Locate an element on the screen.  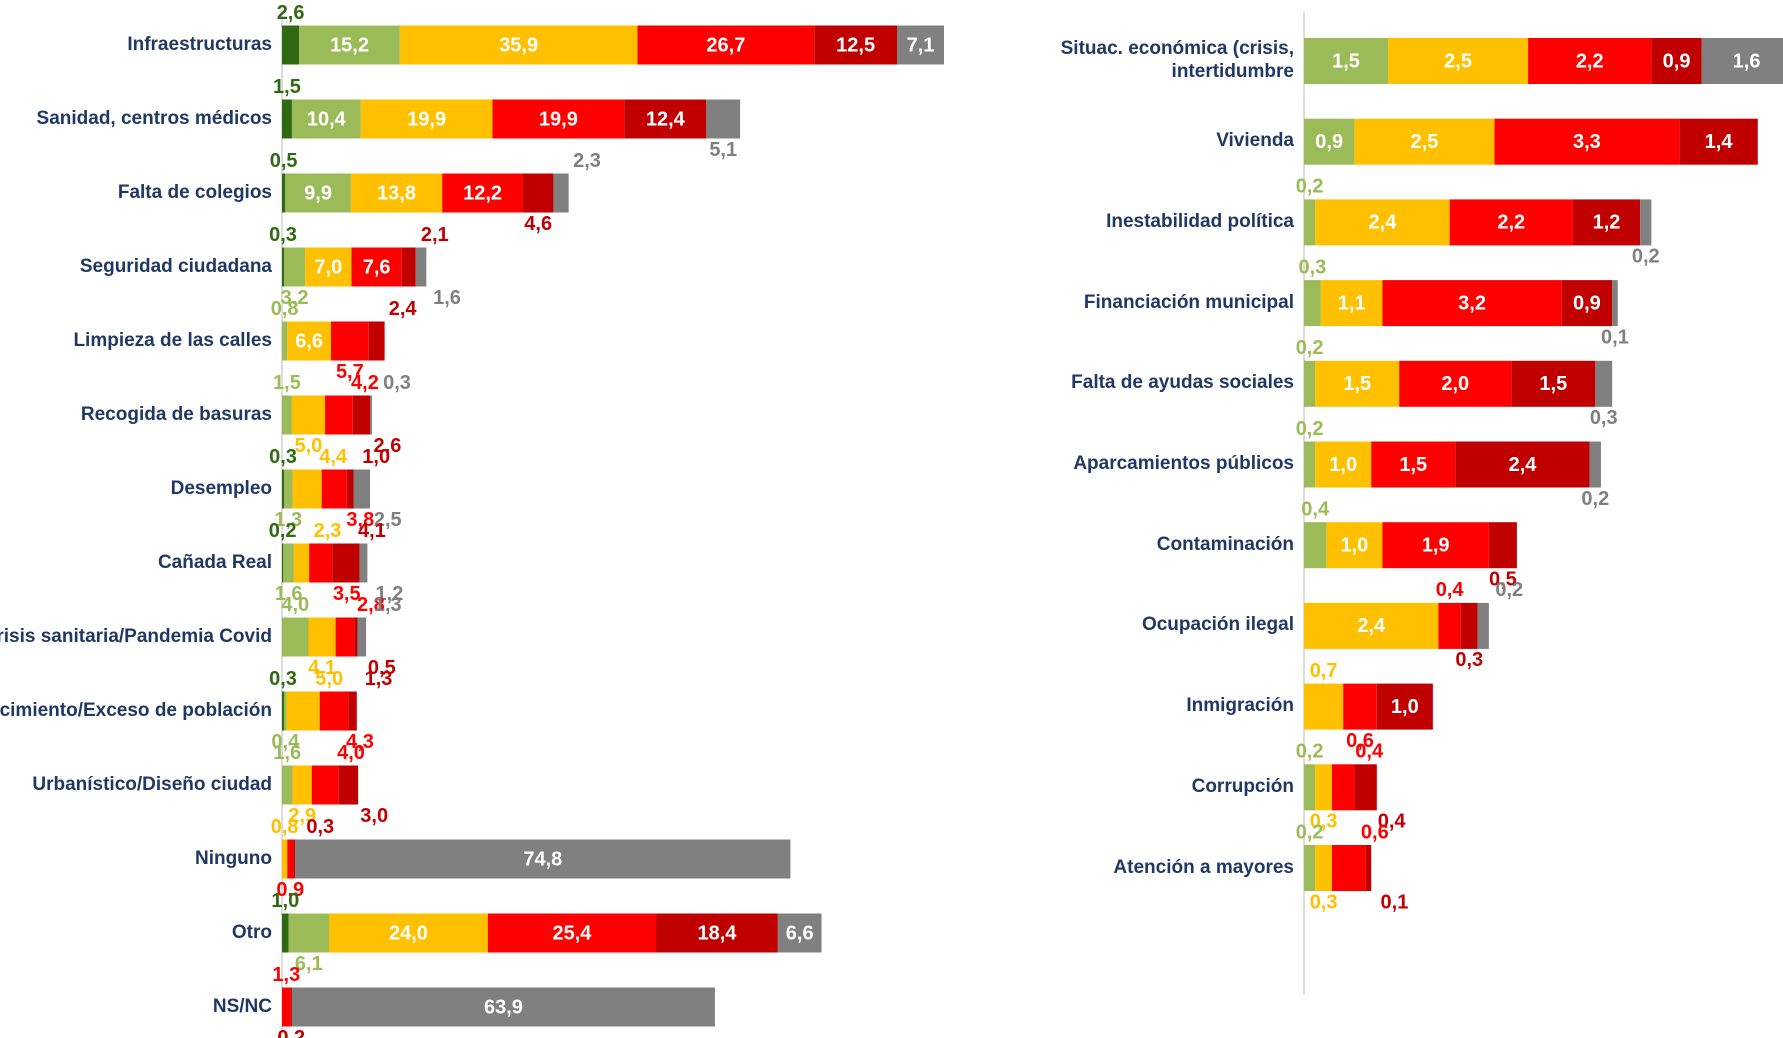
category-label: Seguridad ciudadana is located at coordinates (175, 266).